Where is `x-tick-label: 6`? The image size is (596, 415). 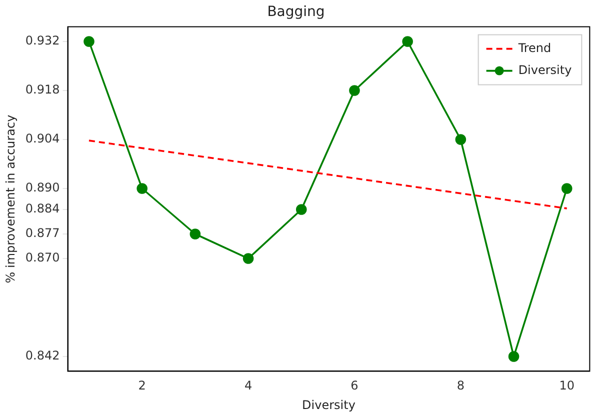 x-tick-label: 6 is located at coordinates (354, 385).